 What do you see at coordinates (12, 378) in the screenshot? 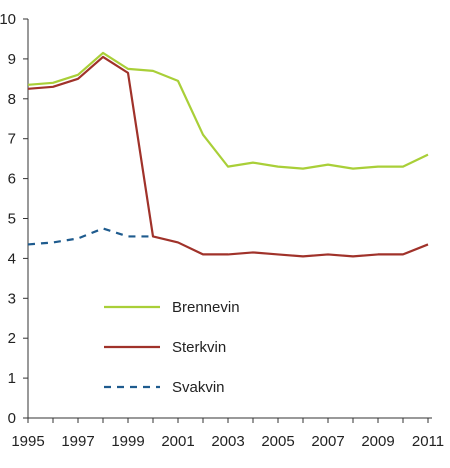
I see `y-tick-label: 1` at bounding box center [12, 378].